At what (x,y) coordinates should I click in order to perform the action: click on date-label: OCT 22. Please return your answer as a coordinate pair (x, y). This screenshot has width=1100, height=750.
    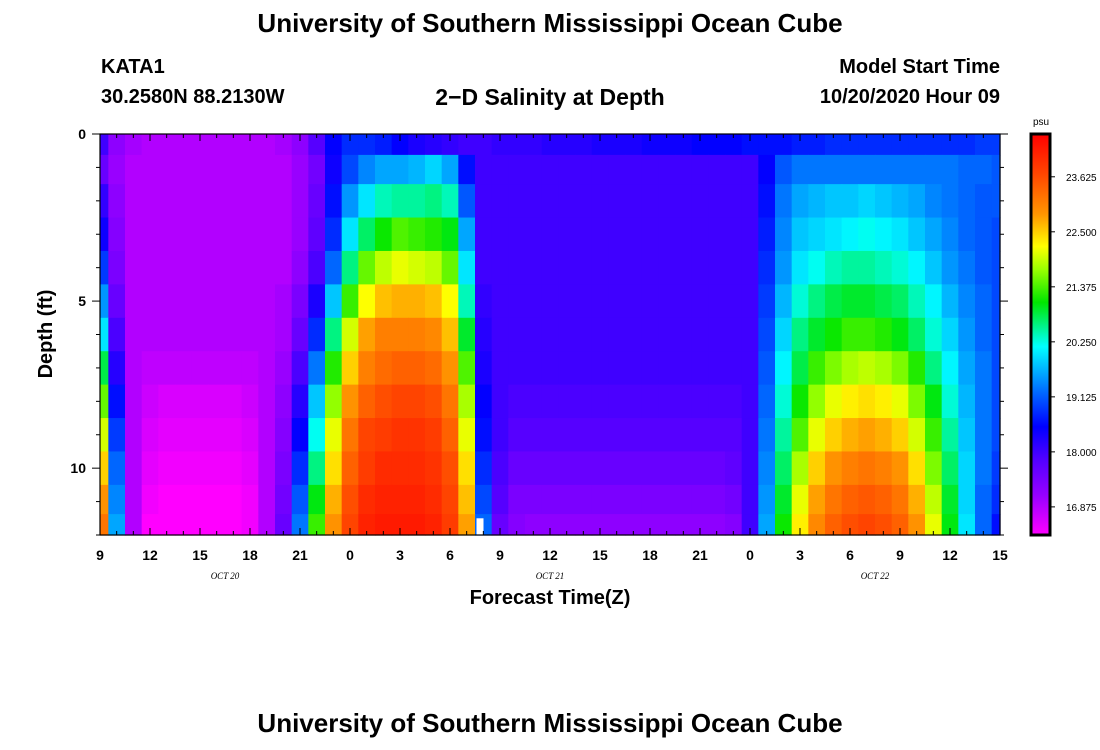
    Looking at the image, I should click on (875, 576).